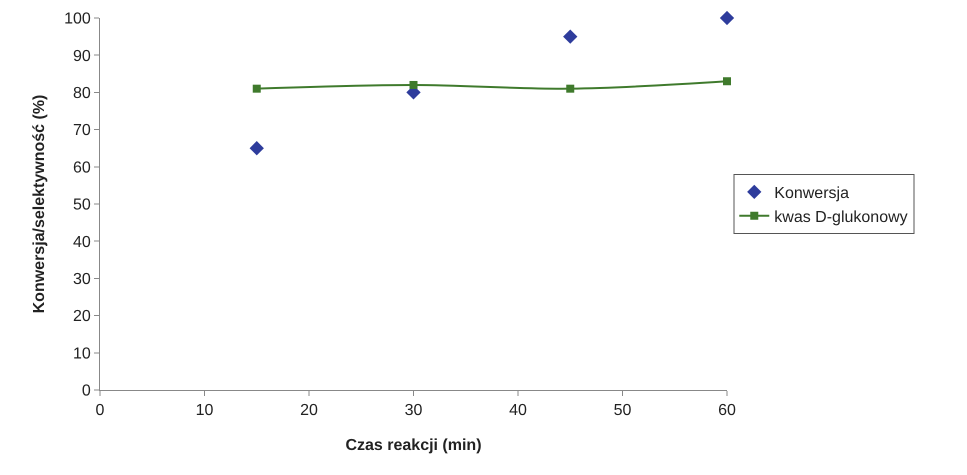 This screenshot has width=967, height=475. Describe the element at coordinates (82, 279) in the screenshot. I see `y-tick-label: 30` at that location.